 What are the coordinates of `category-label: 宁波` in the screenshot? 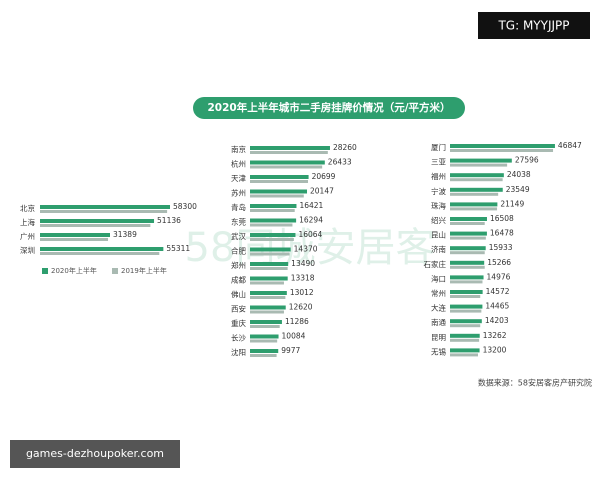 It's located at (438, 191).